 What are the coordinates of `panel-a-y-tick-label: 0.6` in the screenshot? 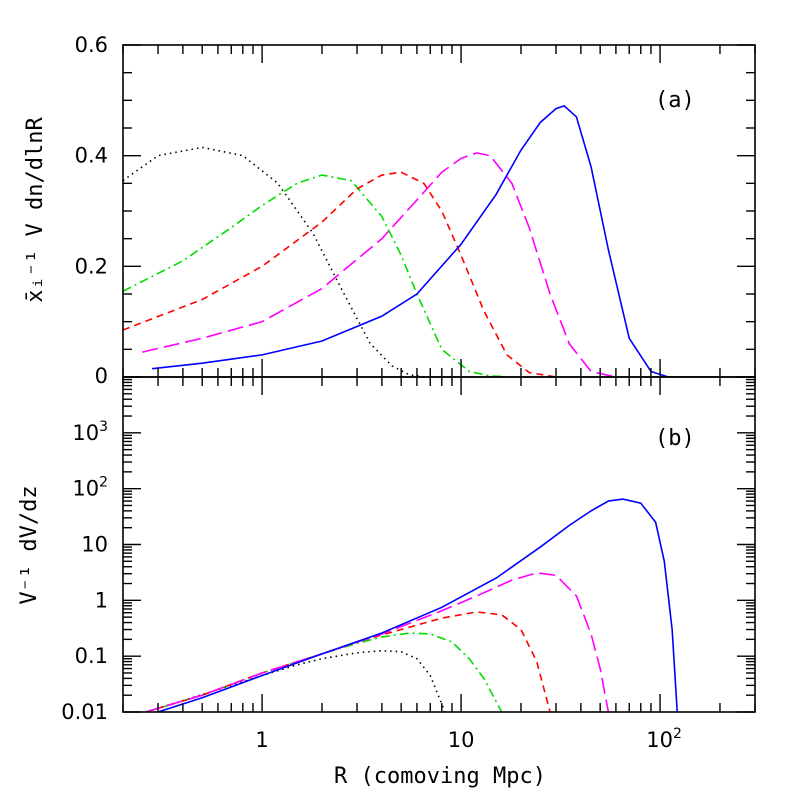 It's located at (91, 45).